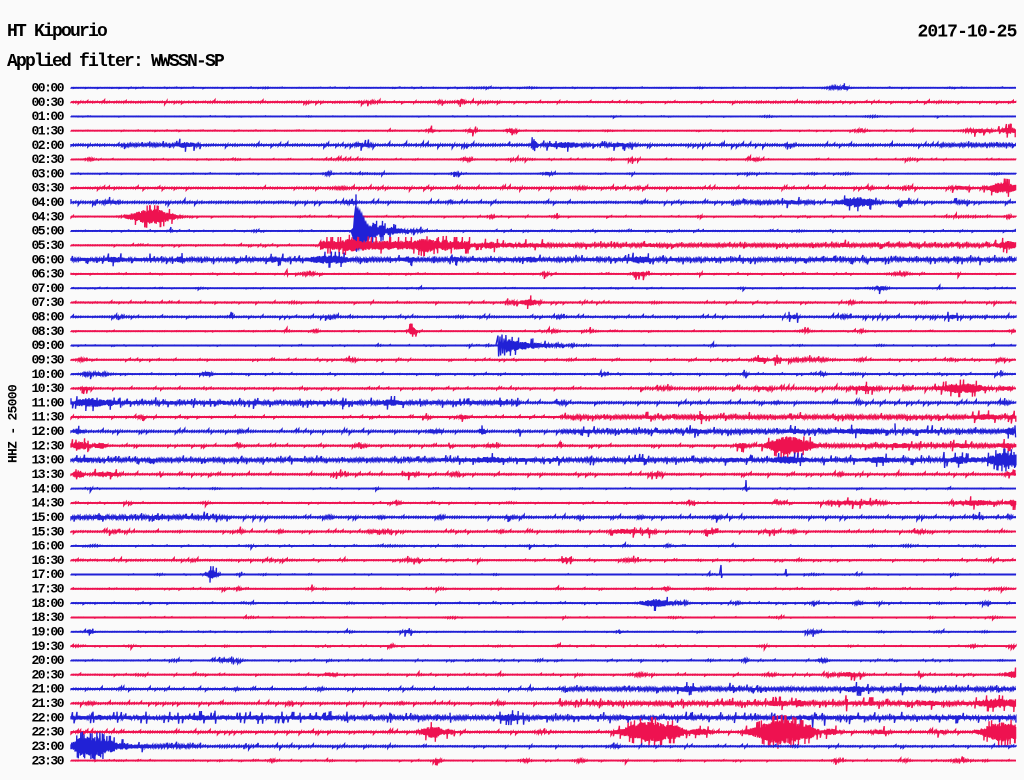  Describe the element at coordinates (57, 32) in the screenshot. I see `svg-text: HT Kipourio` at that location.